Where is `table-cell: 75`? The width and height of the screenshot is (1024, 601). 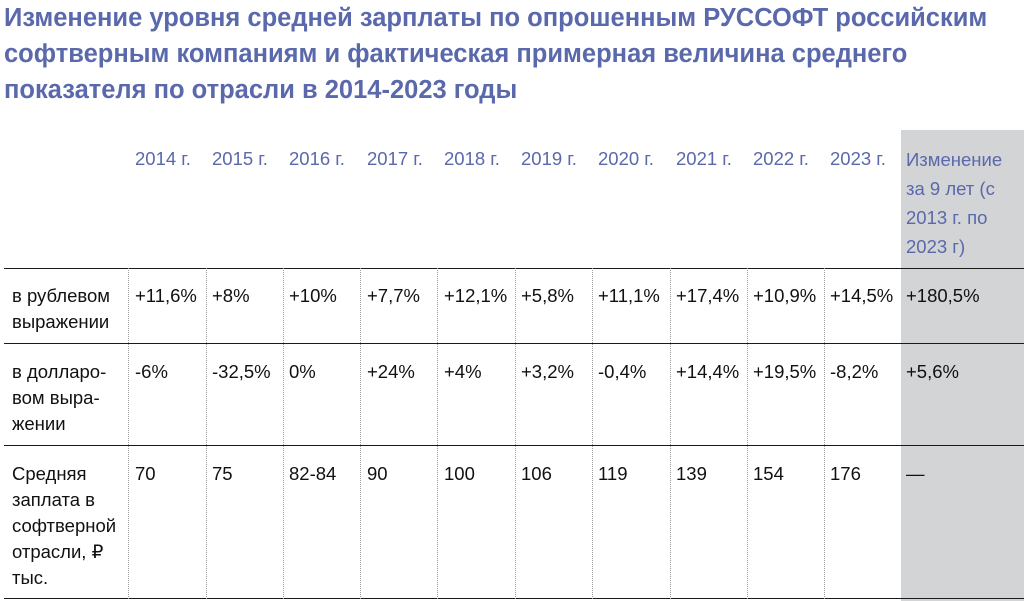 table-cell: 75 is located at coordinates (222, 473).